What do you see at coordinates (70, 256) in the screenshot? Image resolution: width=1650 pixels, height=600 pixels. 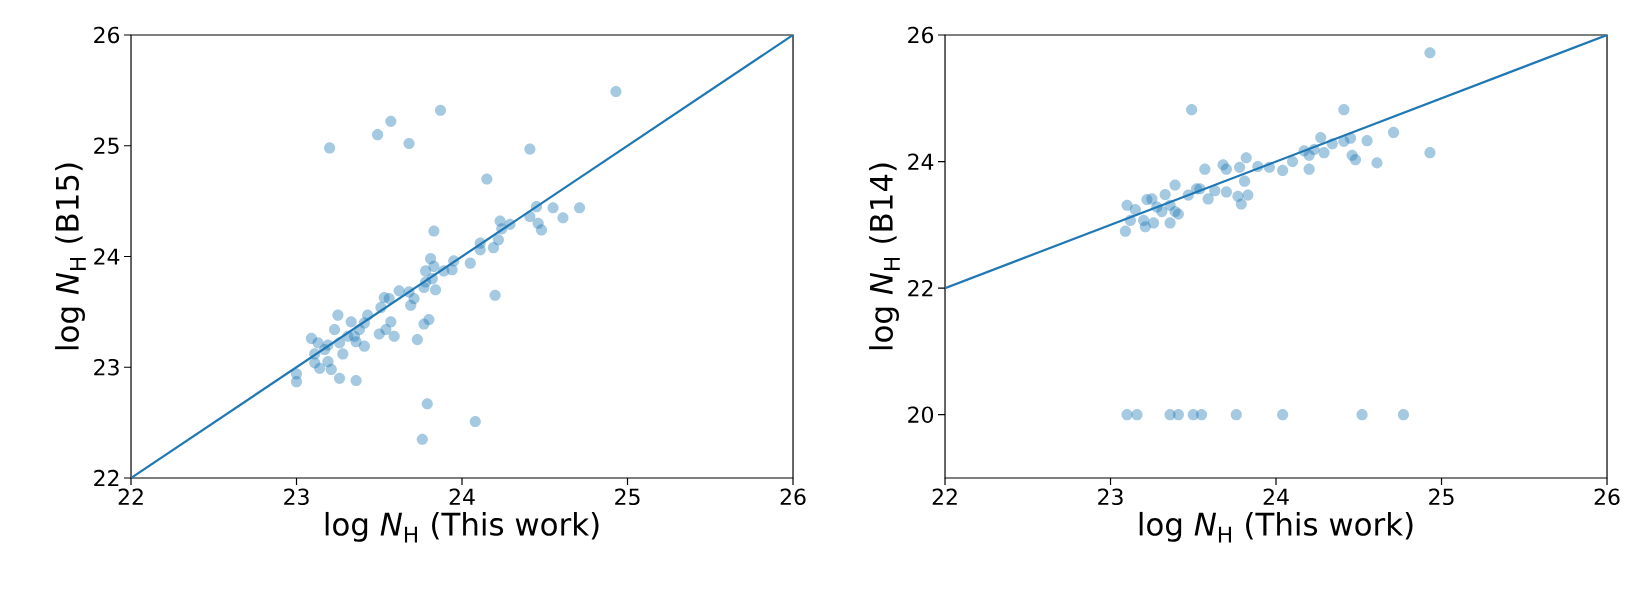 I see `y-axis-title: log N$_{H}$ (B15)` at bounding box center [70, 256].